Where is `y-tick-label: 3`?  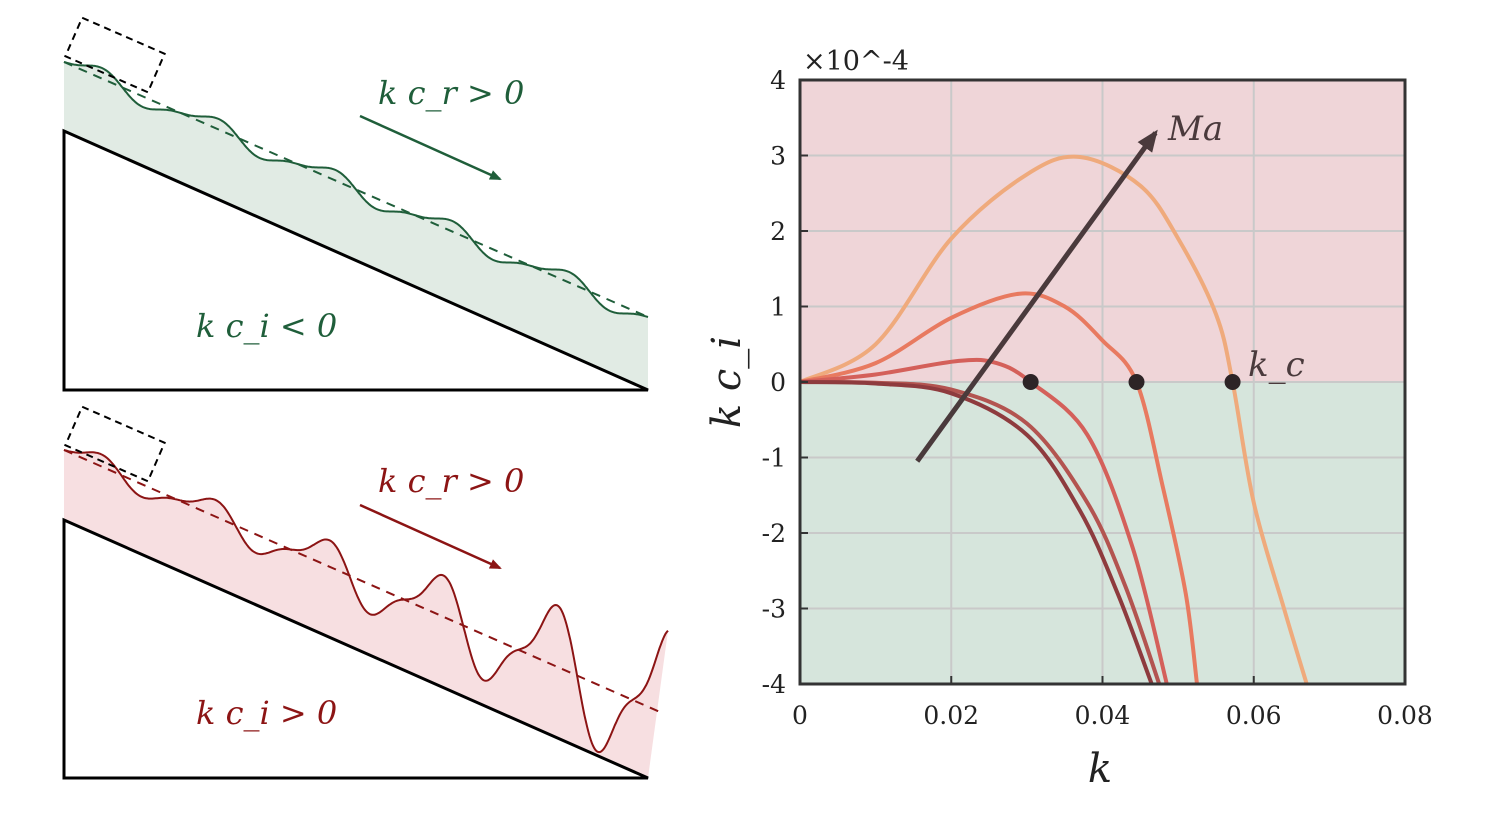
y-tick-label: 3 is located at coordinates (778, 156).